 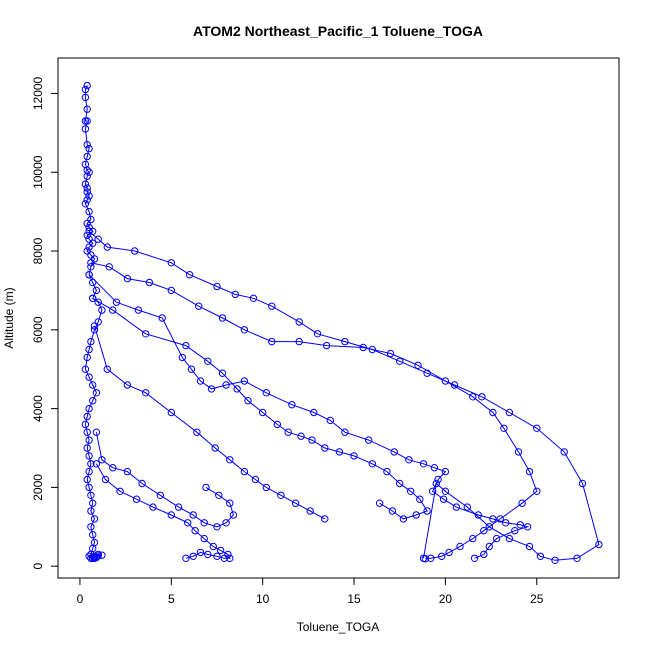 I want to click on y-tick-label: 6000, so click(x=38, y=329).